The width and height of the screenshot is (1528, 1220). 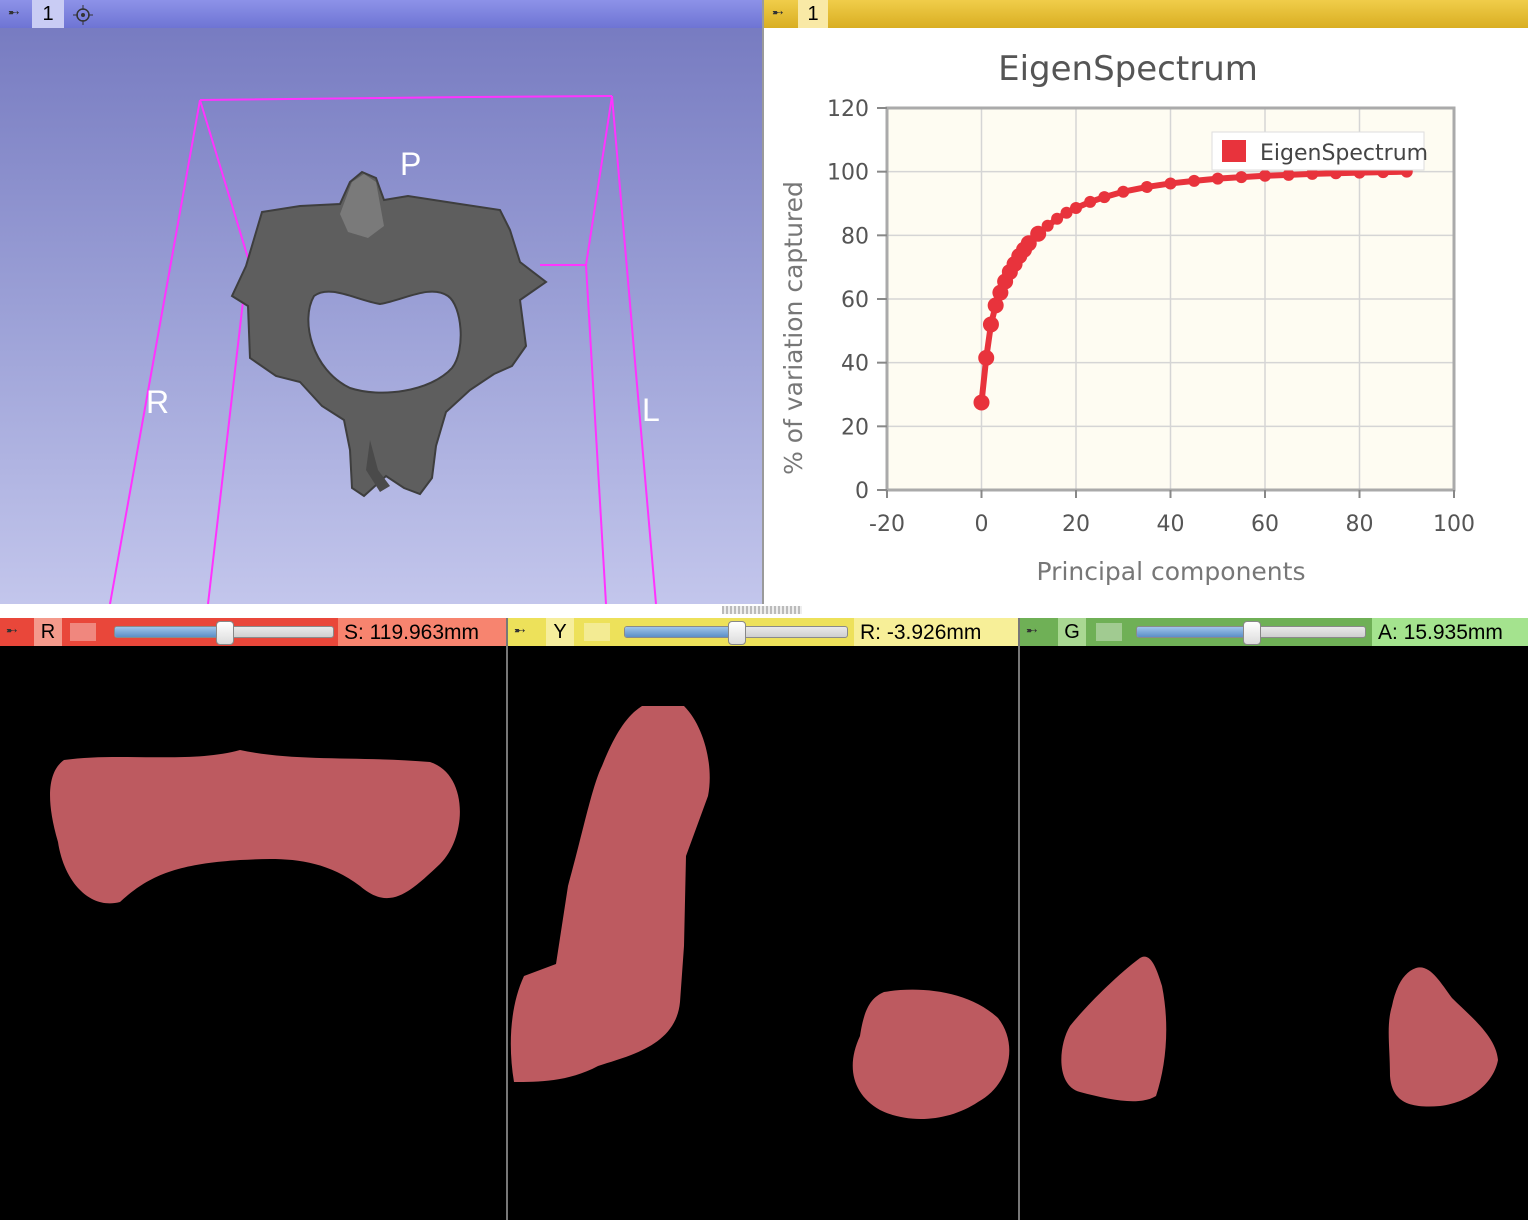 What do you see at coordinates (982, 524) in the screenshot?
I see `x-tick-label: 0` at bounding box center [982, 524].